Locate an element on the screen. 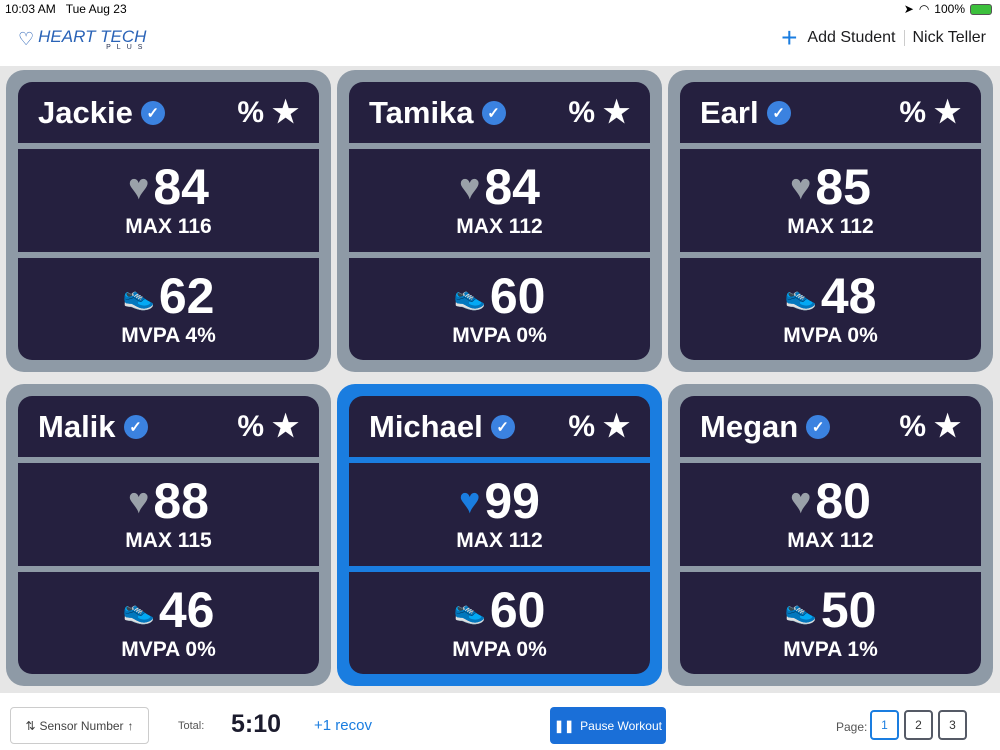 This screenshot has width=1000, height=750. steps-section: 👟 50 MVPA 1% is located at coordinates (830, 622).